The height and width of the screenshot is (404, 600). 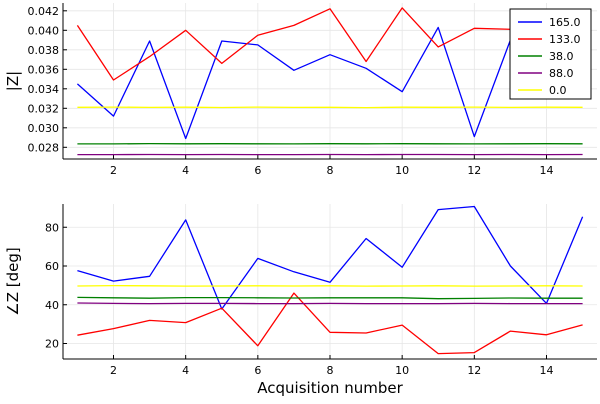 What do you see at coordinates (44, 89) in the screenshot?
I see `y-tick-label: 0.034` at bounding box center [44, 89].